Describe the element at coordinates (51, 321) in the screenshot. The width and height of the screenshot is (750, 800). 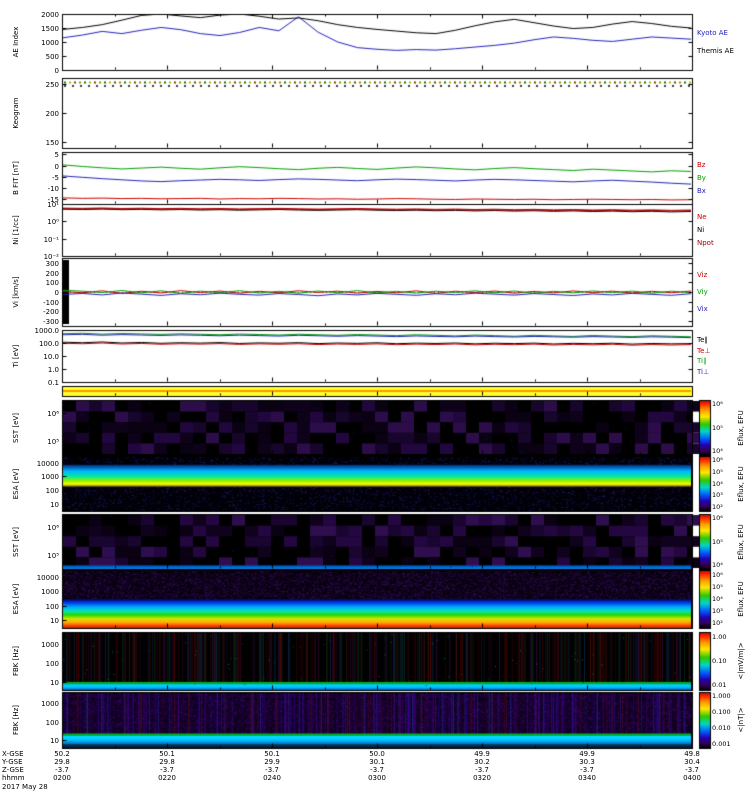
I see `y-tick-label: -300` at that location.